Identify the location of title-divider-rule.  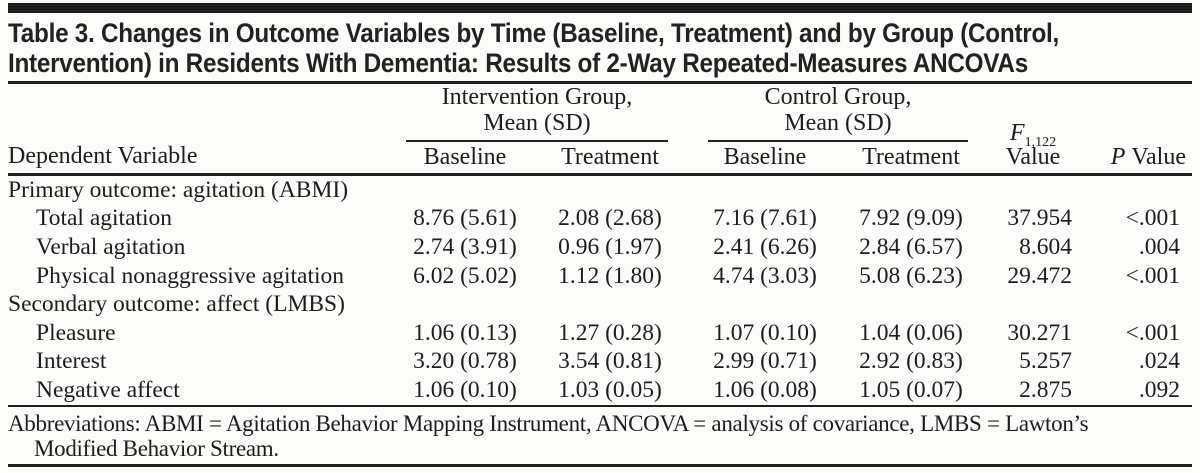
(600, 82).